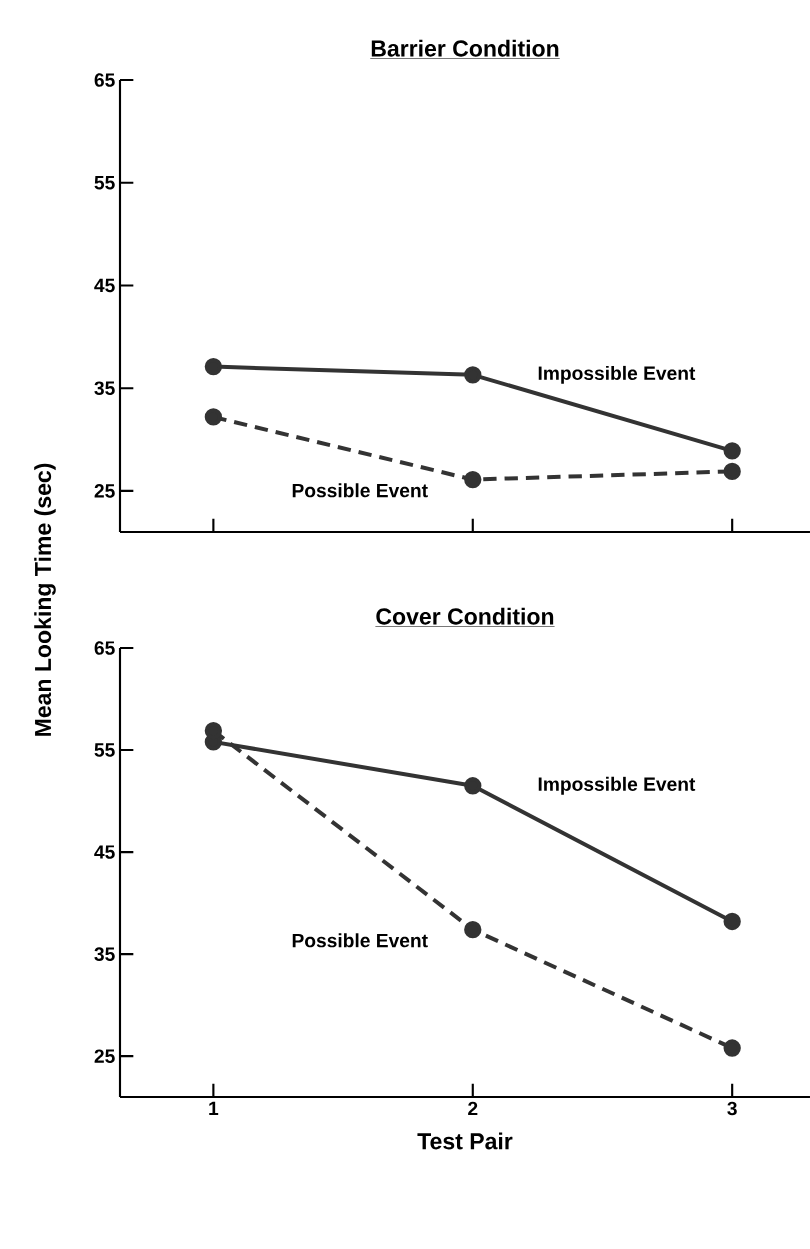 The width and height of the screenshot is (810, 1249). What do you see at coordinates (732, 1108) in the screenshot?
I see `x-tick-label: 3` at bounding box center [732, 1108].